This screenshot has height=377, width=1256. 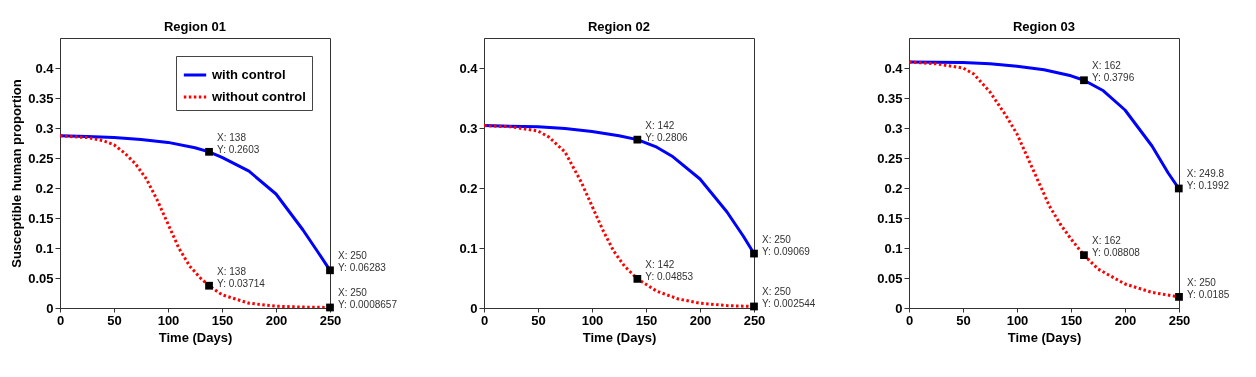 I want to click on chart-title: Region 01, so click(x=195, y=26).